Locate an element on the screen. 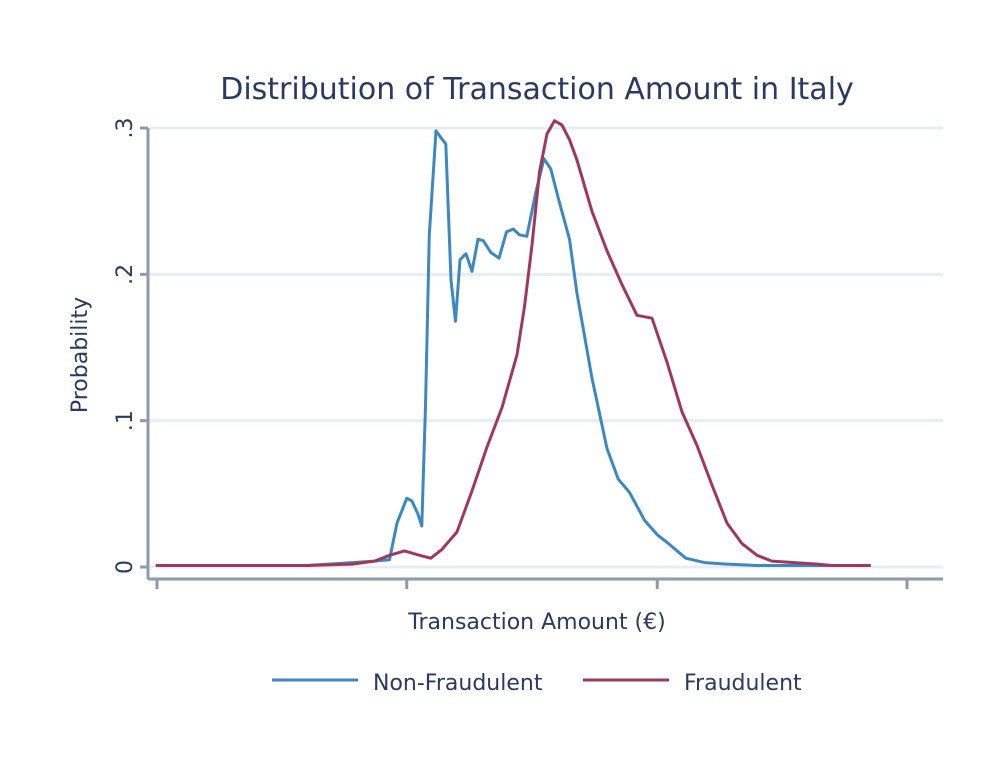 This screenshot has height=758, width=1000. x-axis-label: Transaction Amount (€) is located at coordinates (536, 622).